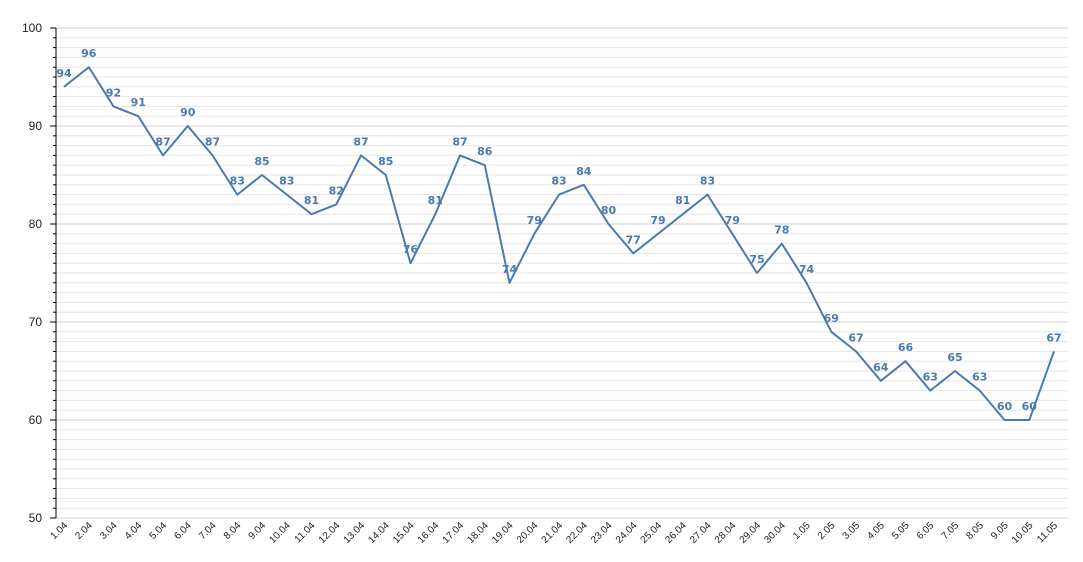 This screenshot has width=1083, height=562. I want to click on x-tick-label: 16.04, so click(429, 533).